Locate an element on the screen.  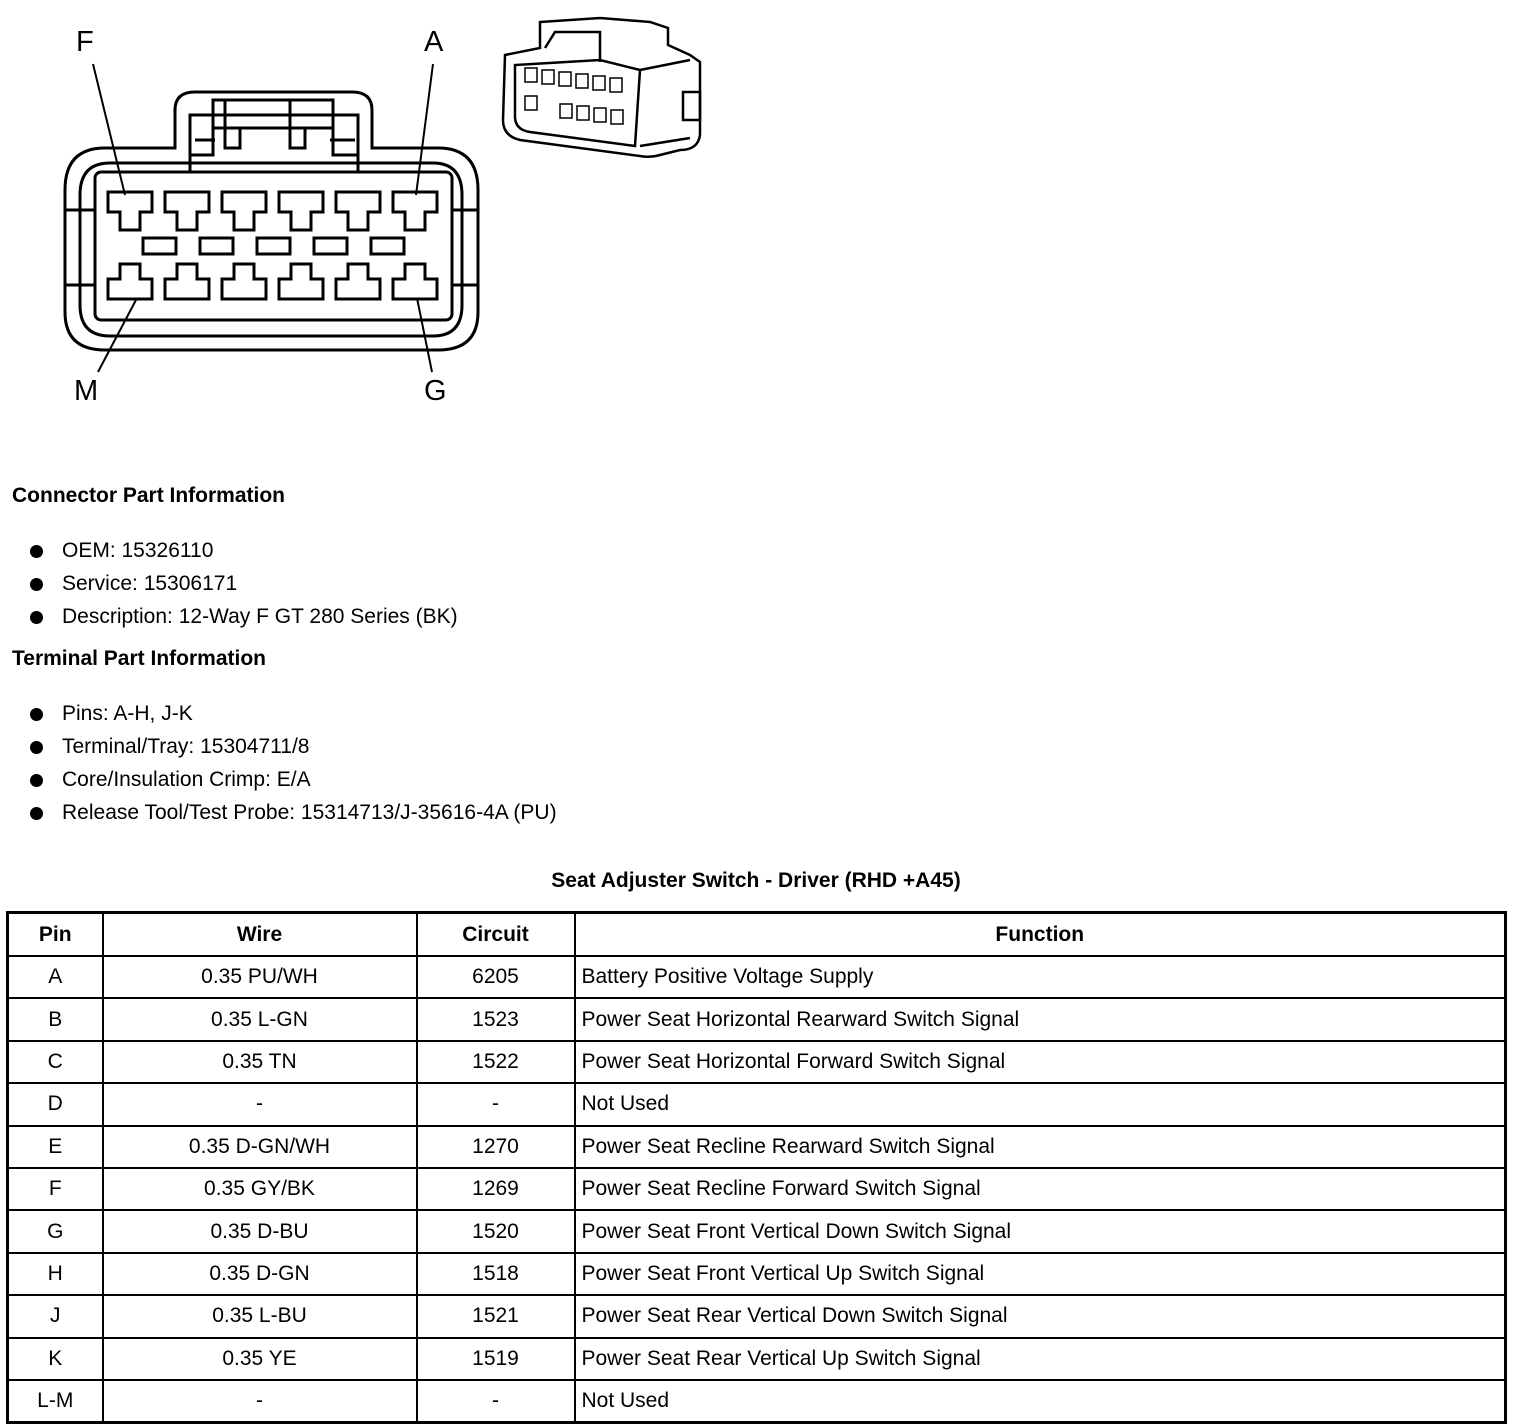
cell-circuit: 1520 is located at coordinates (495, 1231).